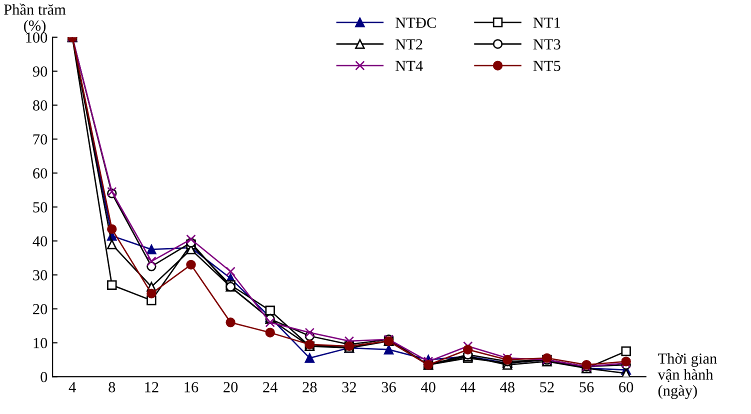 Image resolution: width=751 pixels, height=414 pixels. Describe the element at coordinates (428, 387) in the screenshot. I see `x-tick-label: 40` at that location.